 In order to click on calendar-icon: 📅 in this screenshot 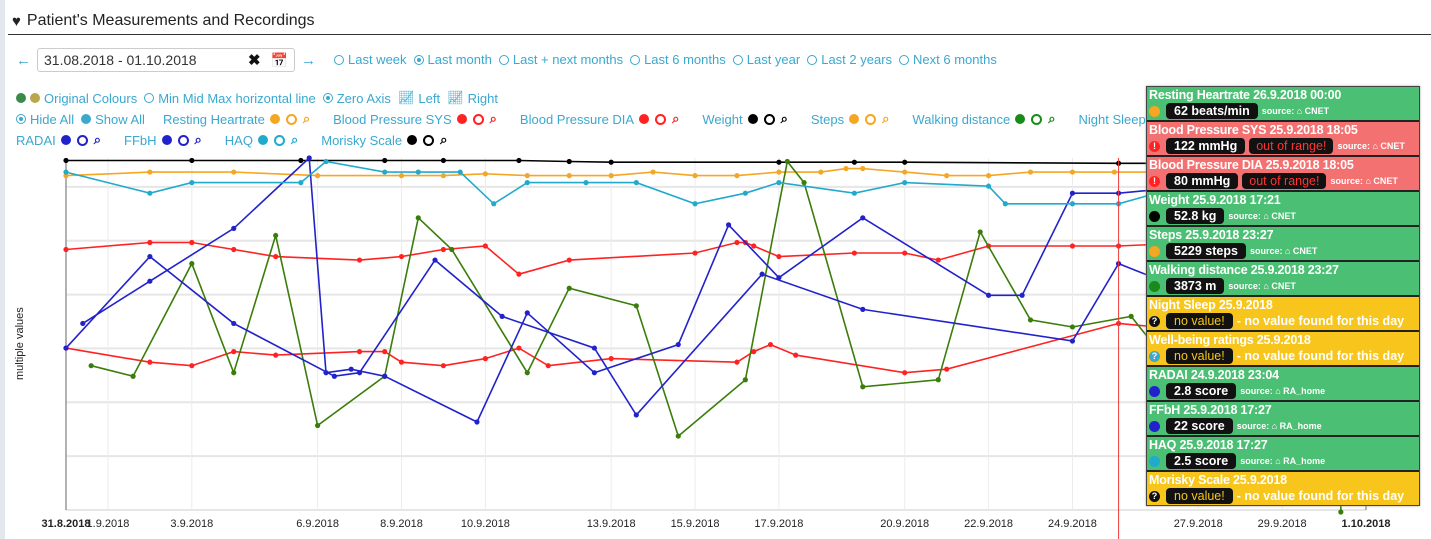, I will do `click(279, 59)`.